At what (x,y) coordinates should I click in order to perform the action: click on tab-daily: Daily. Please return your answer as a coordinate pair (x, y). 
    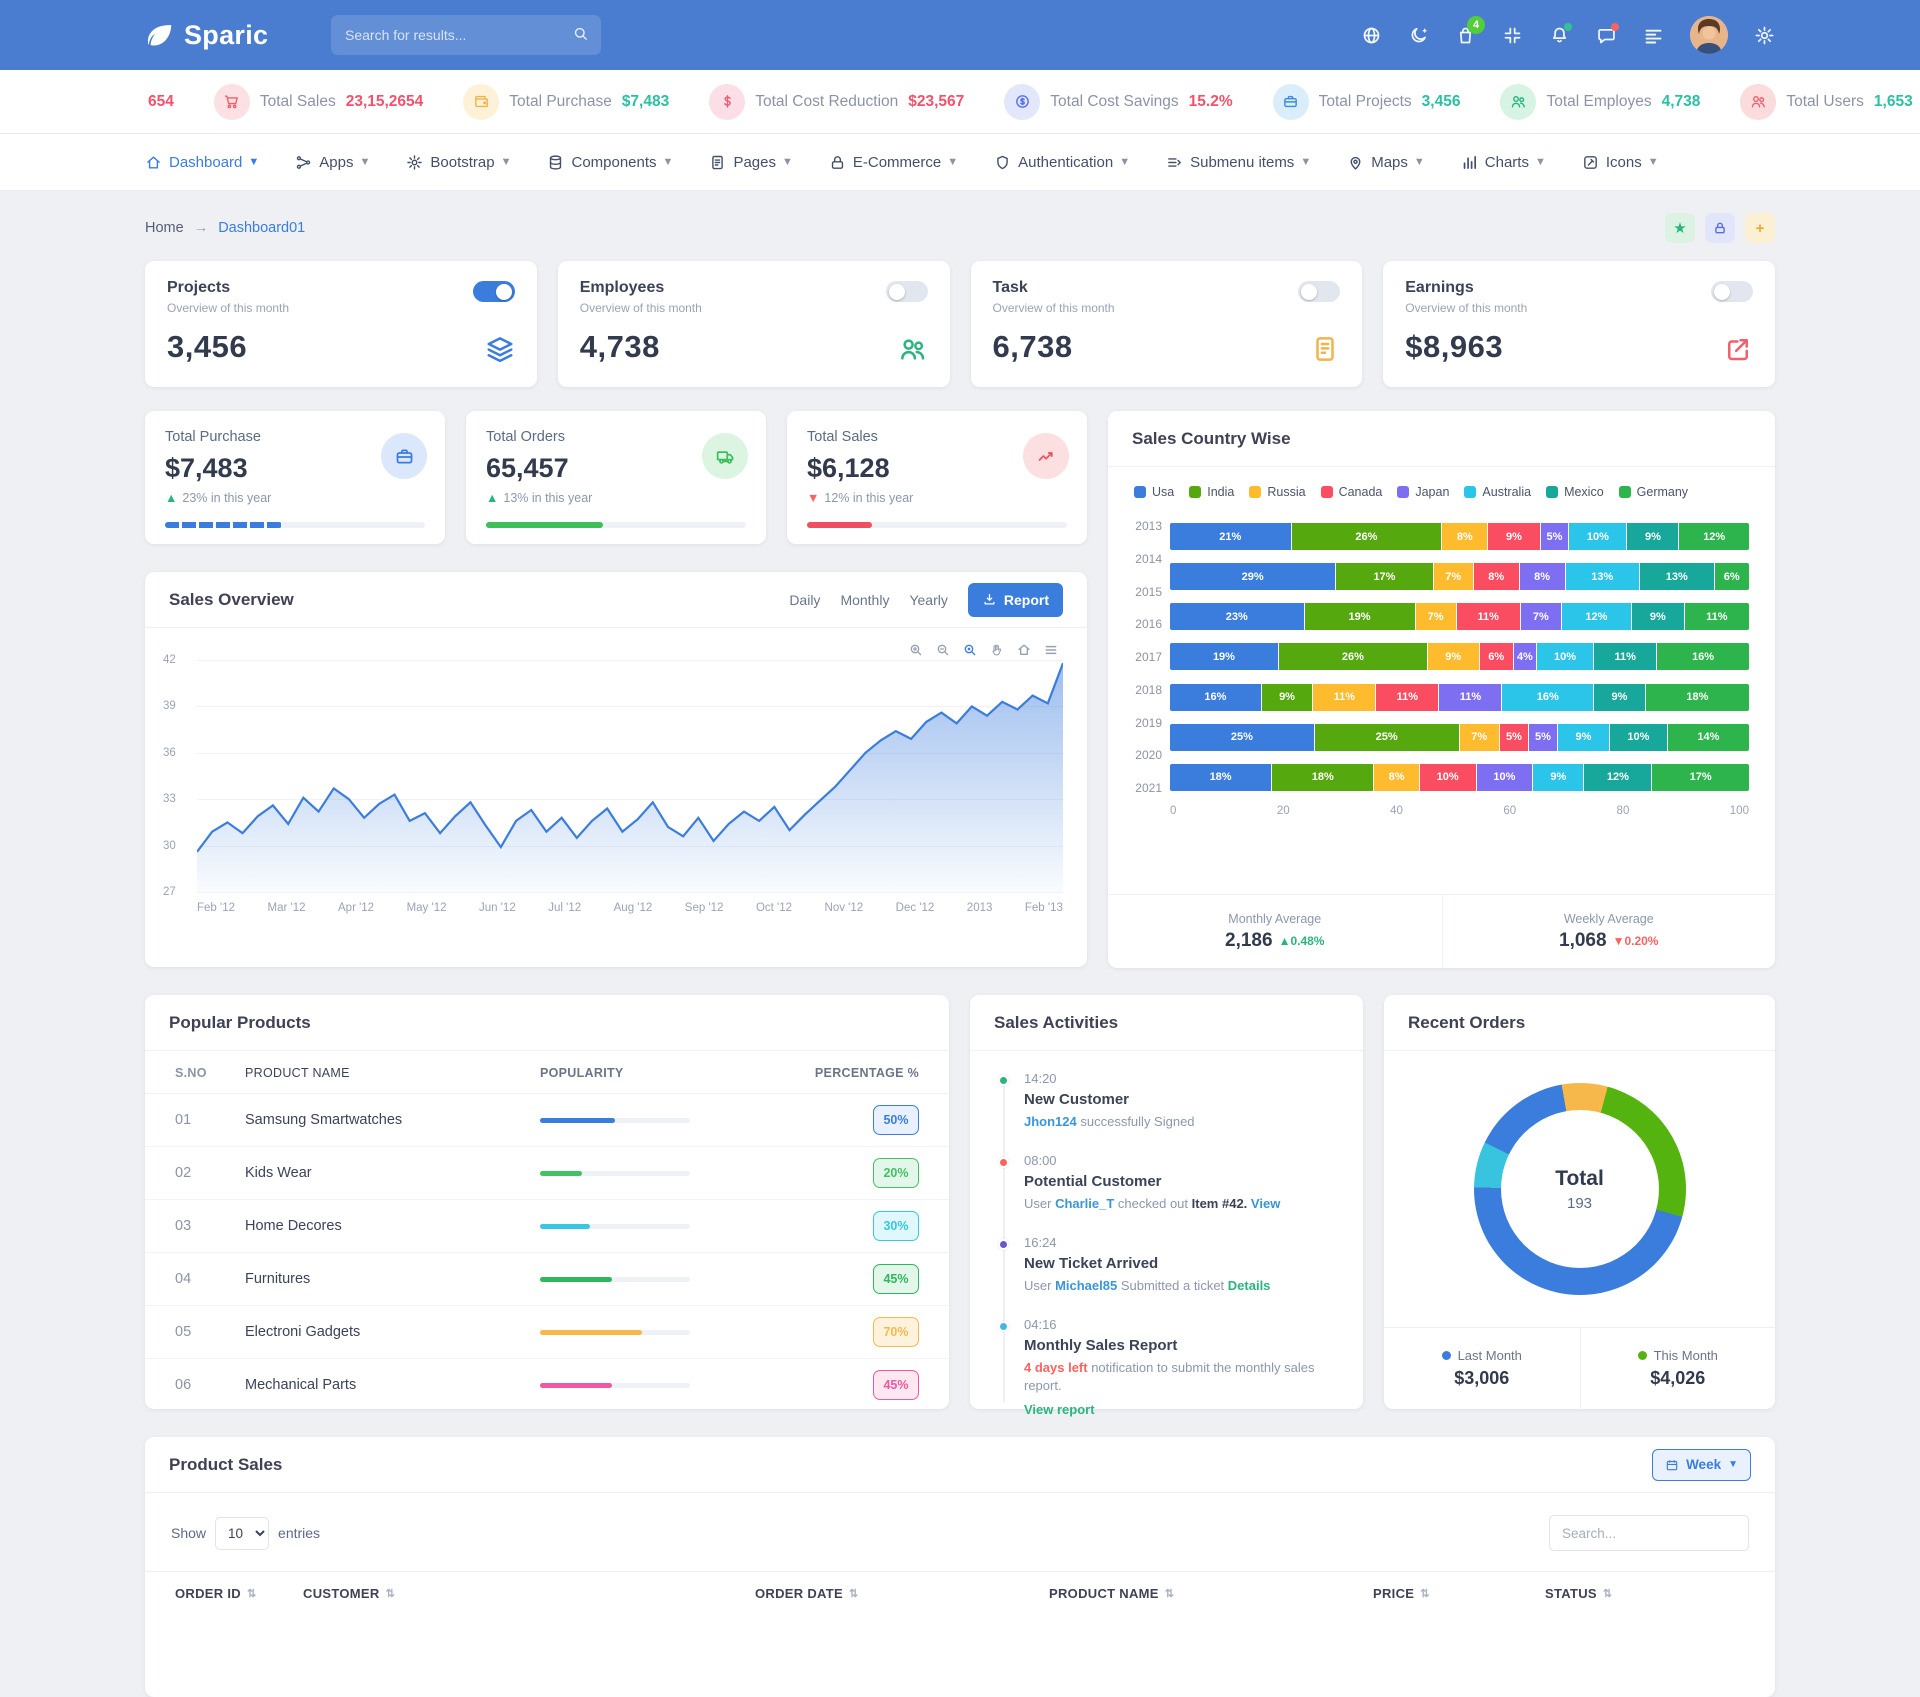
    Looking at the image, I should click on (805, 599).